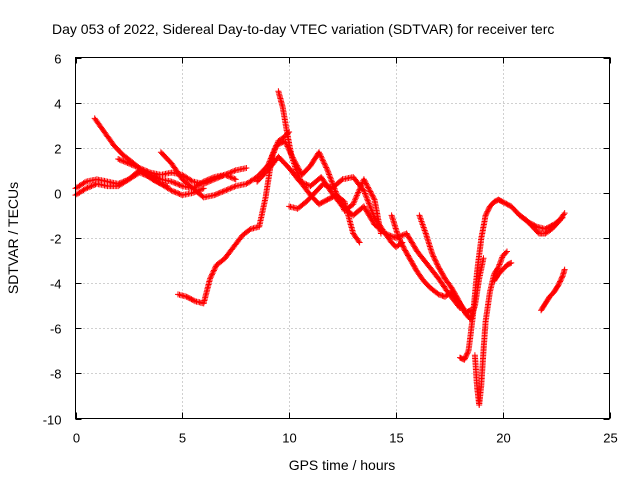 The width and height of the screenshot is (640, 480). I want to click on x-axis-label: GPS time / hours, so click(342, 465).